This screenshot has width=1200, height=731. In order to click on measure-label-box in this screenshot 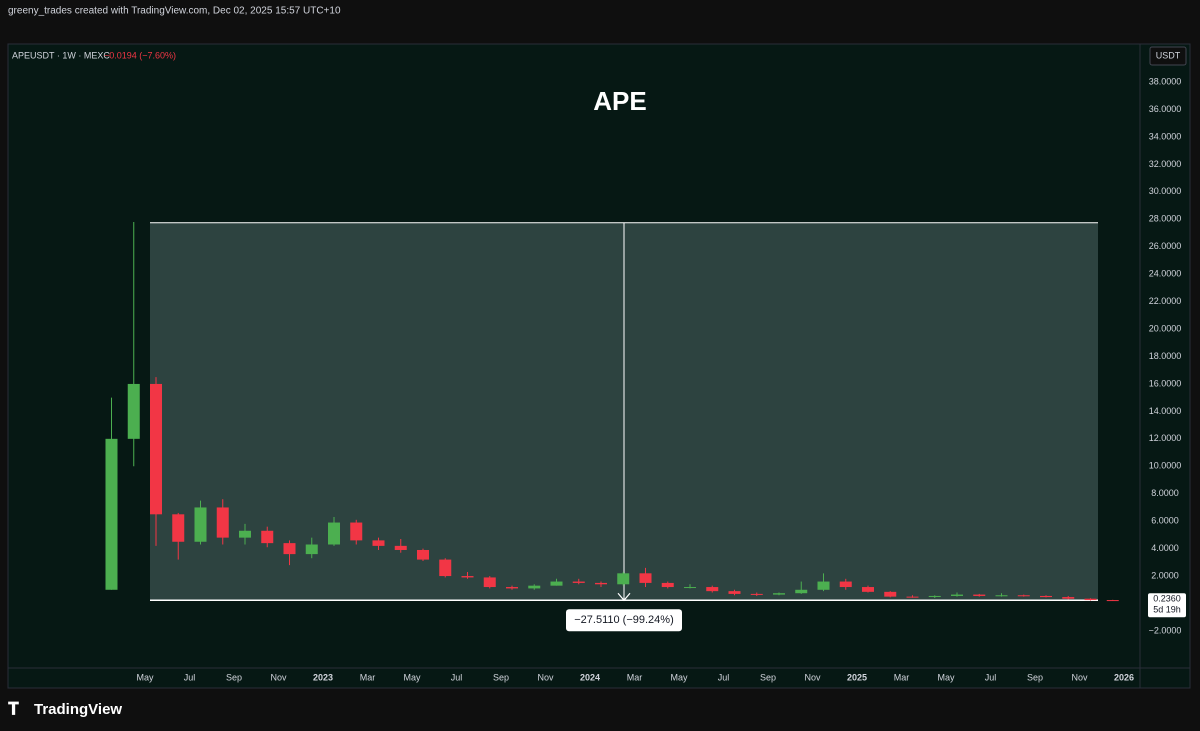, I will do `click(624, 620)`.